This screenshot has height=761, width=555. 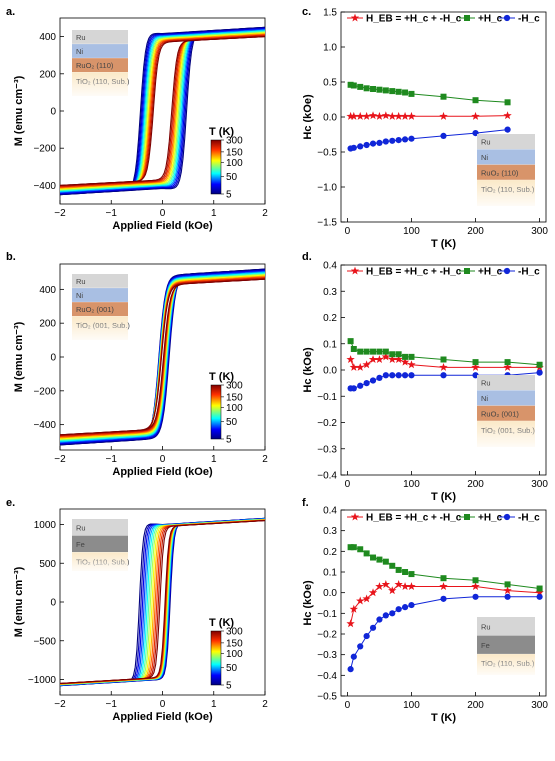 I want to click on x-tick-label: −1, so click(x=112, y=704).